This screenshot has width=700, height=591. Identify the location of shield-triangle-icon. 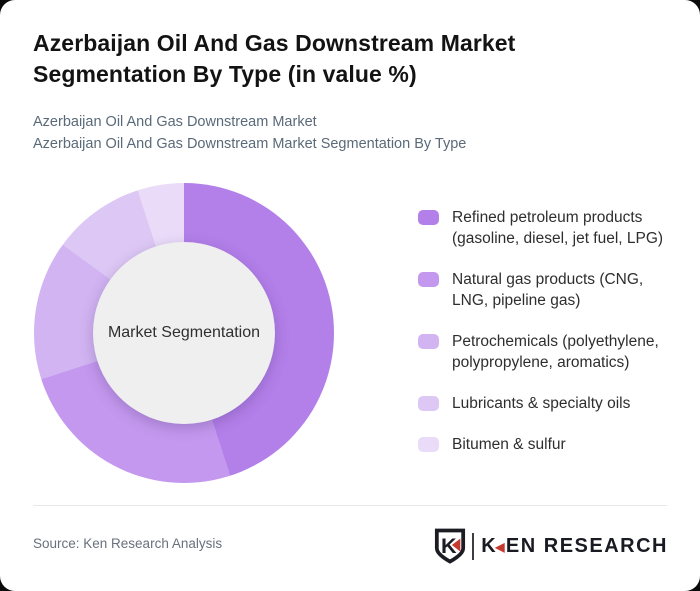
(456, 545).